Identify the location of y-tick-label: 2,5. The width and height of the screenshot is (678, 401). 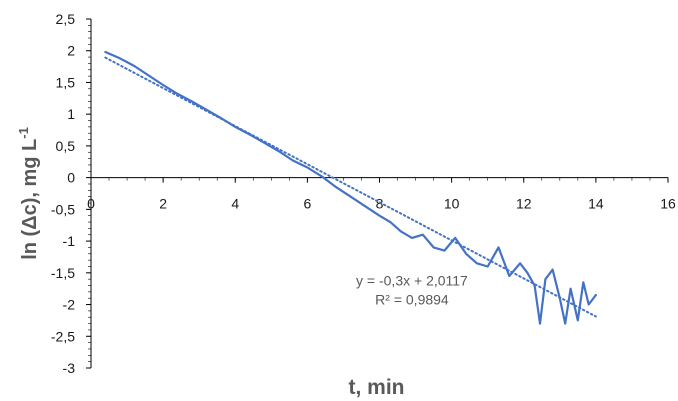
(66, 19).